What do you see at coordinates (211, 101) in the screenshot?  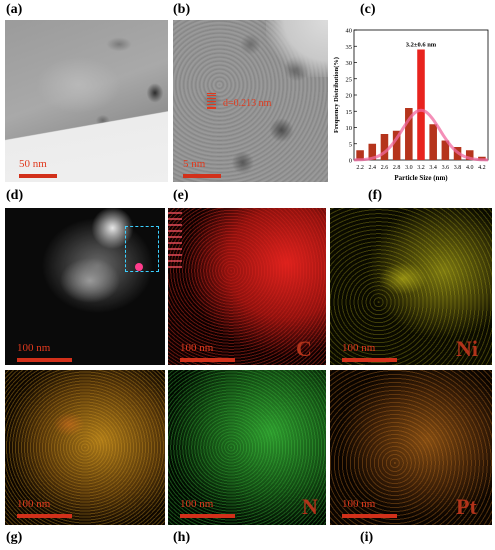 I see `lattice-fringe-marker` at bounding box center [211, 101].